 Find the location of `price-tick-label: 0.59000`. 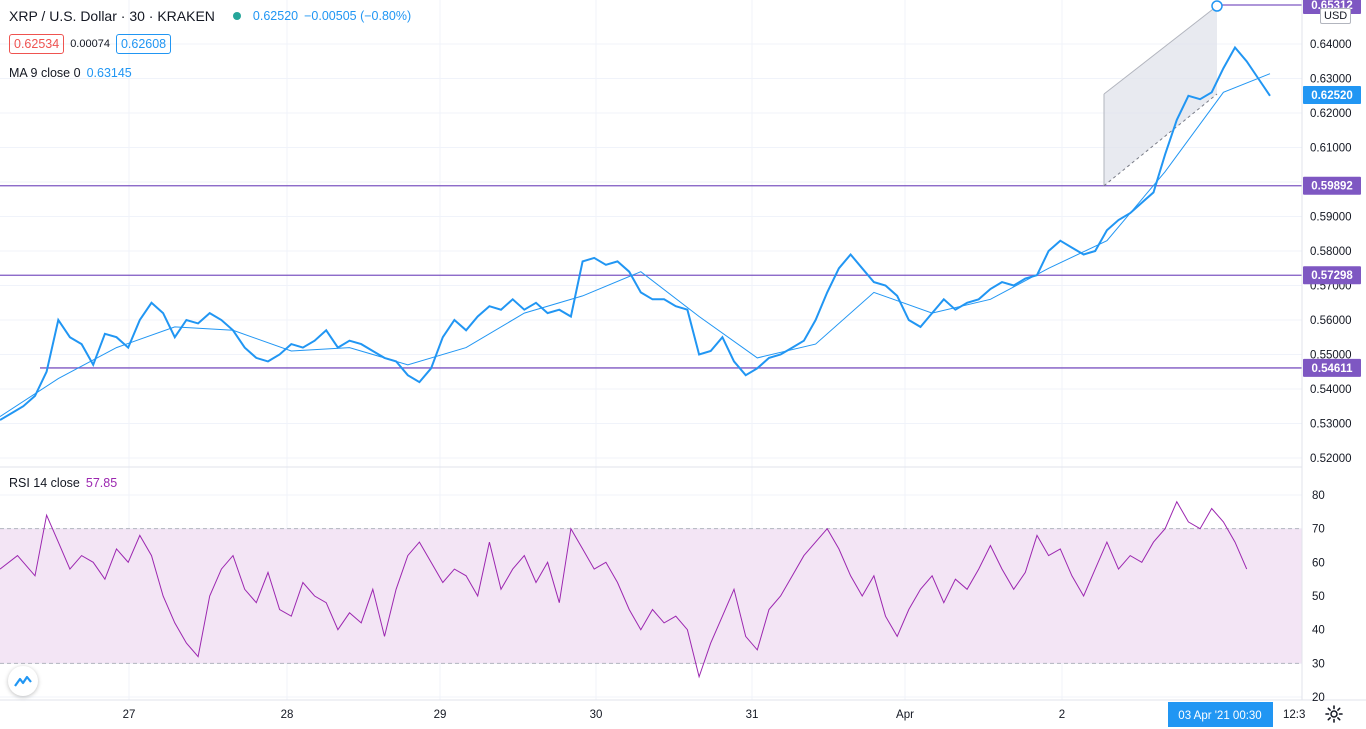

price-tick-label: 0.59000 is located at coordinates (1331, 218).